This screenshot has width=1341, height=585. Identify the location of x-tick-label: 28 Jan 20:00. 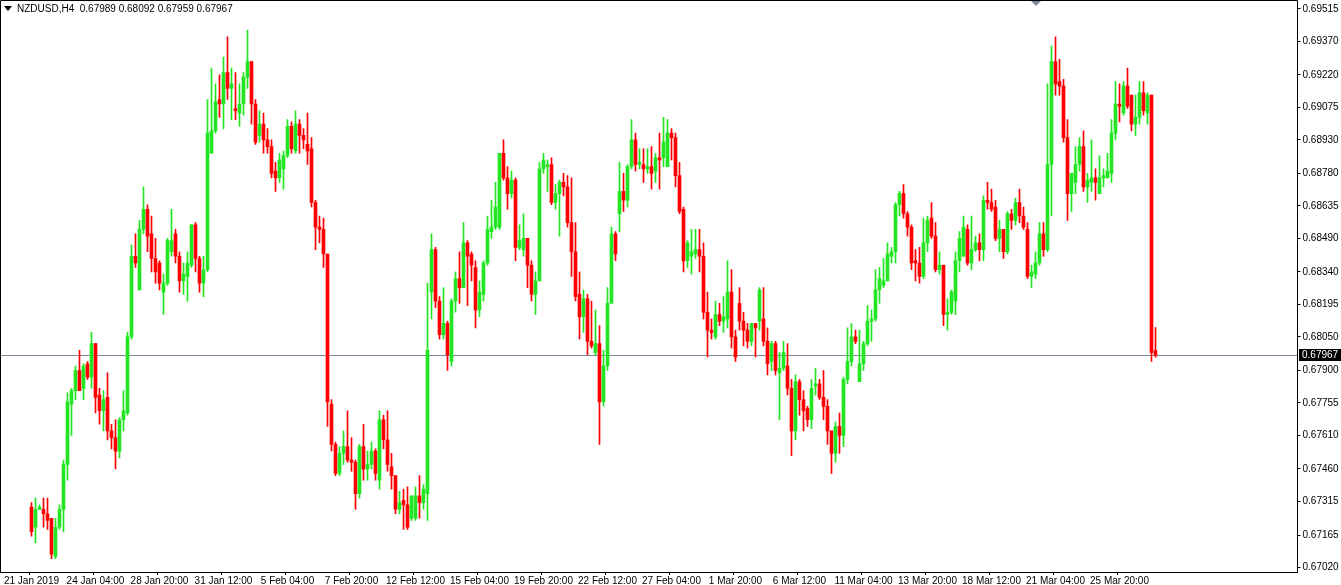
(159, 579).